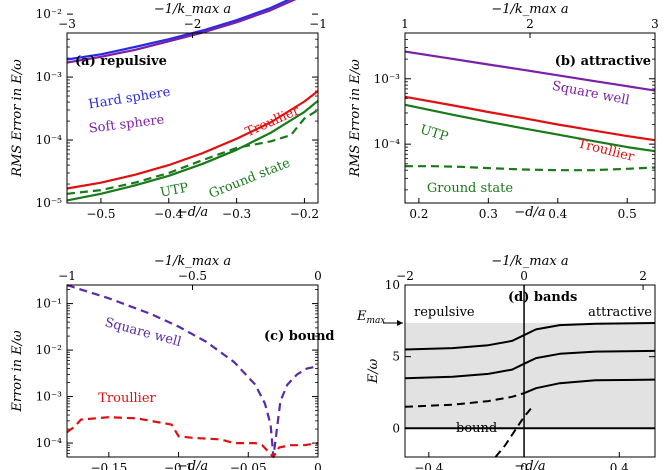  What do you see at coordinates (530, 375) in the screenshot?
I see `band-shading` at bounding box center [530, 375].